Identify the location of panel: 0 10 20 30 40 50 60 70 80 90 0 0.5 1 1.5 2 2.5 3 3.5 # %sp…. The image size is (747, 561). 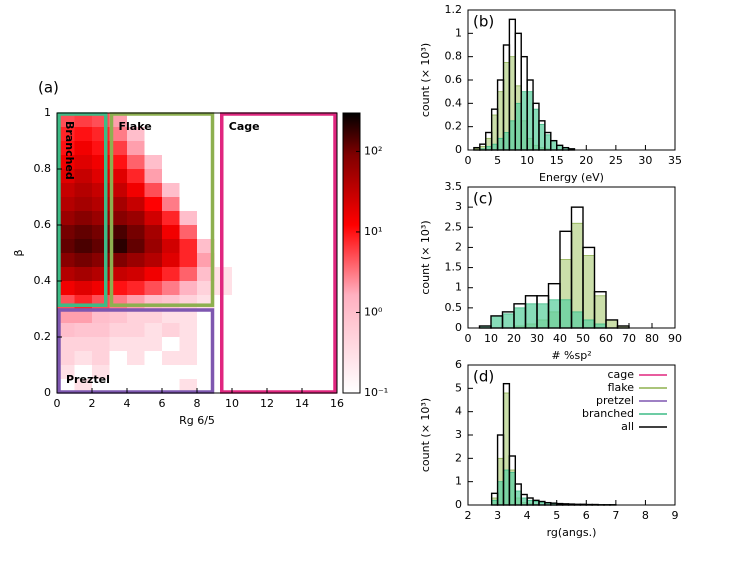
(550, 271).